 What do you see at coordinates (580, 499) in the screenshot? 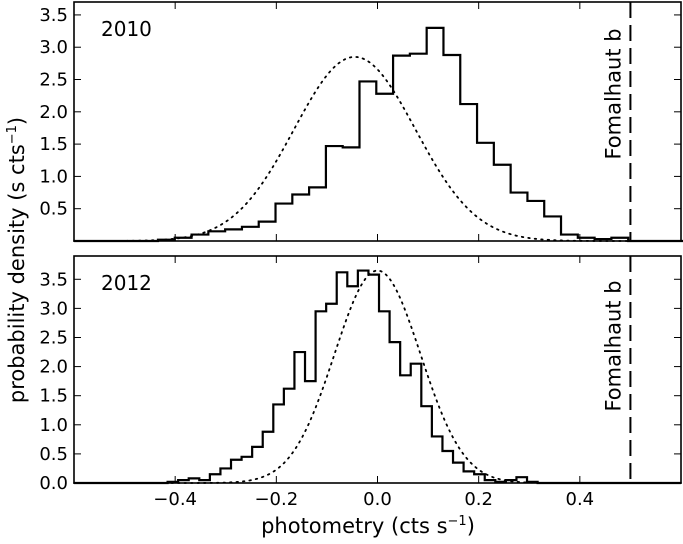
I see `x-tick-label: 0.4` at bounding box center [580, 499].